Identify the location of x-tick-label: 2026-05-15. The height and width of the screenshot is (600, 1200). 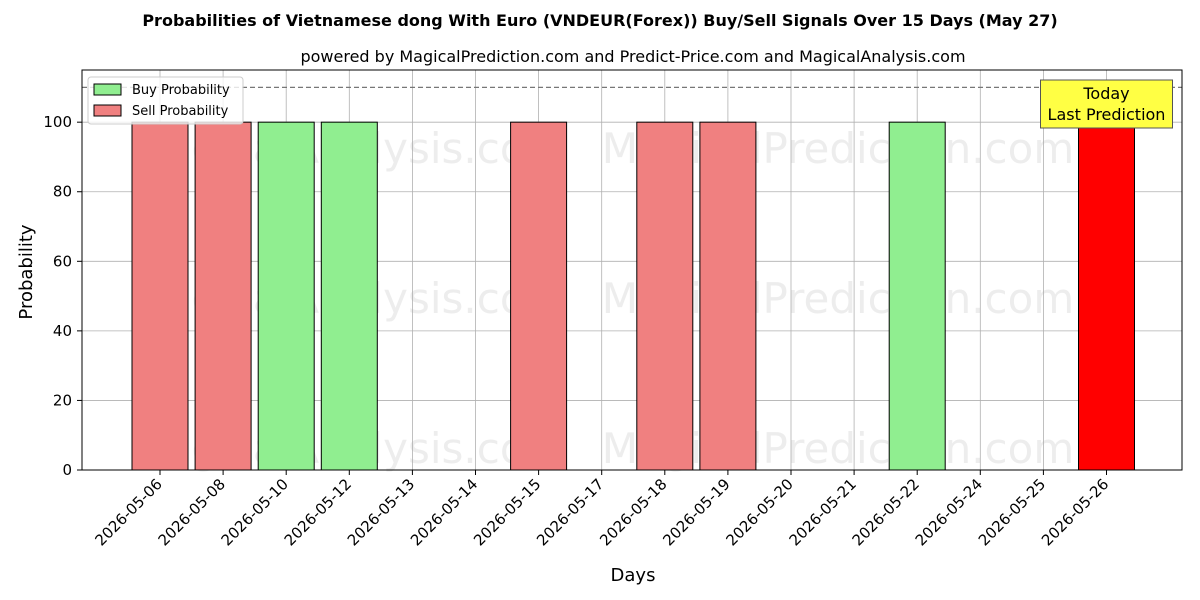
(507, 512).